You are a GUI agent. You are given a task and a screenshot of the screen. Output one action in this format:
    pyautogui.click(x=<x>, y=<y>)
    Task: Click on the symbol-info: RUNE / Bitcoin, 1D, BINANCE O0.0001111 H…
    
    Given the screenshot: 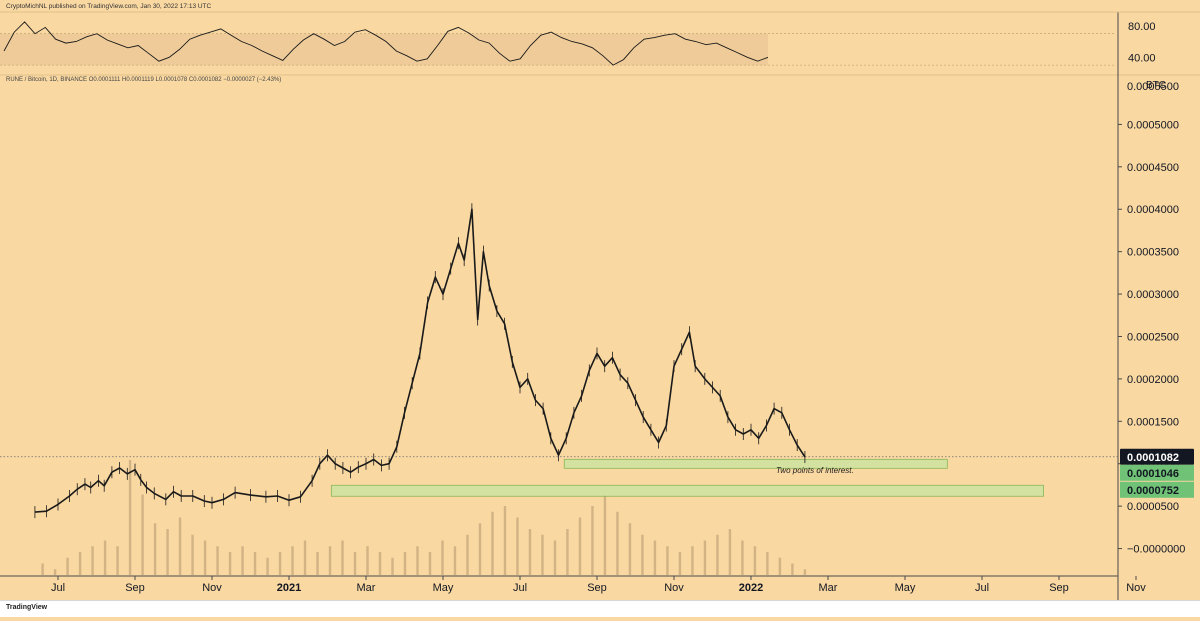 What is the action you would take?
    pyautogui.click(x=144, y=80)
    